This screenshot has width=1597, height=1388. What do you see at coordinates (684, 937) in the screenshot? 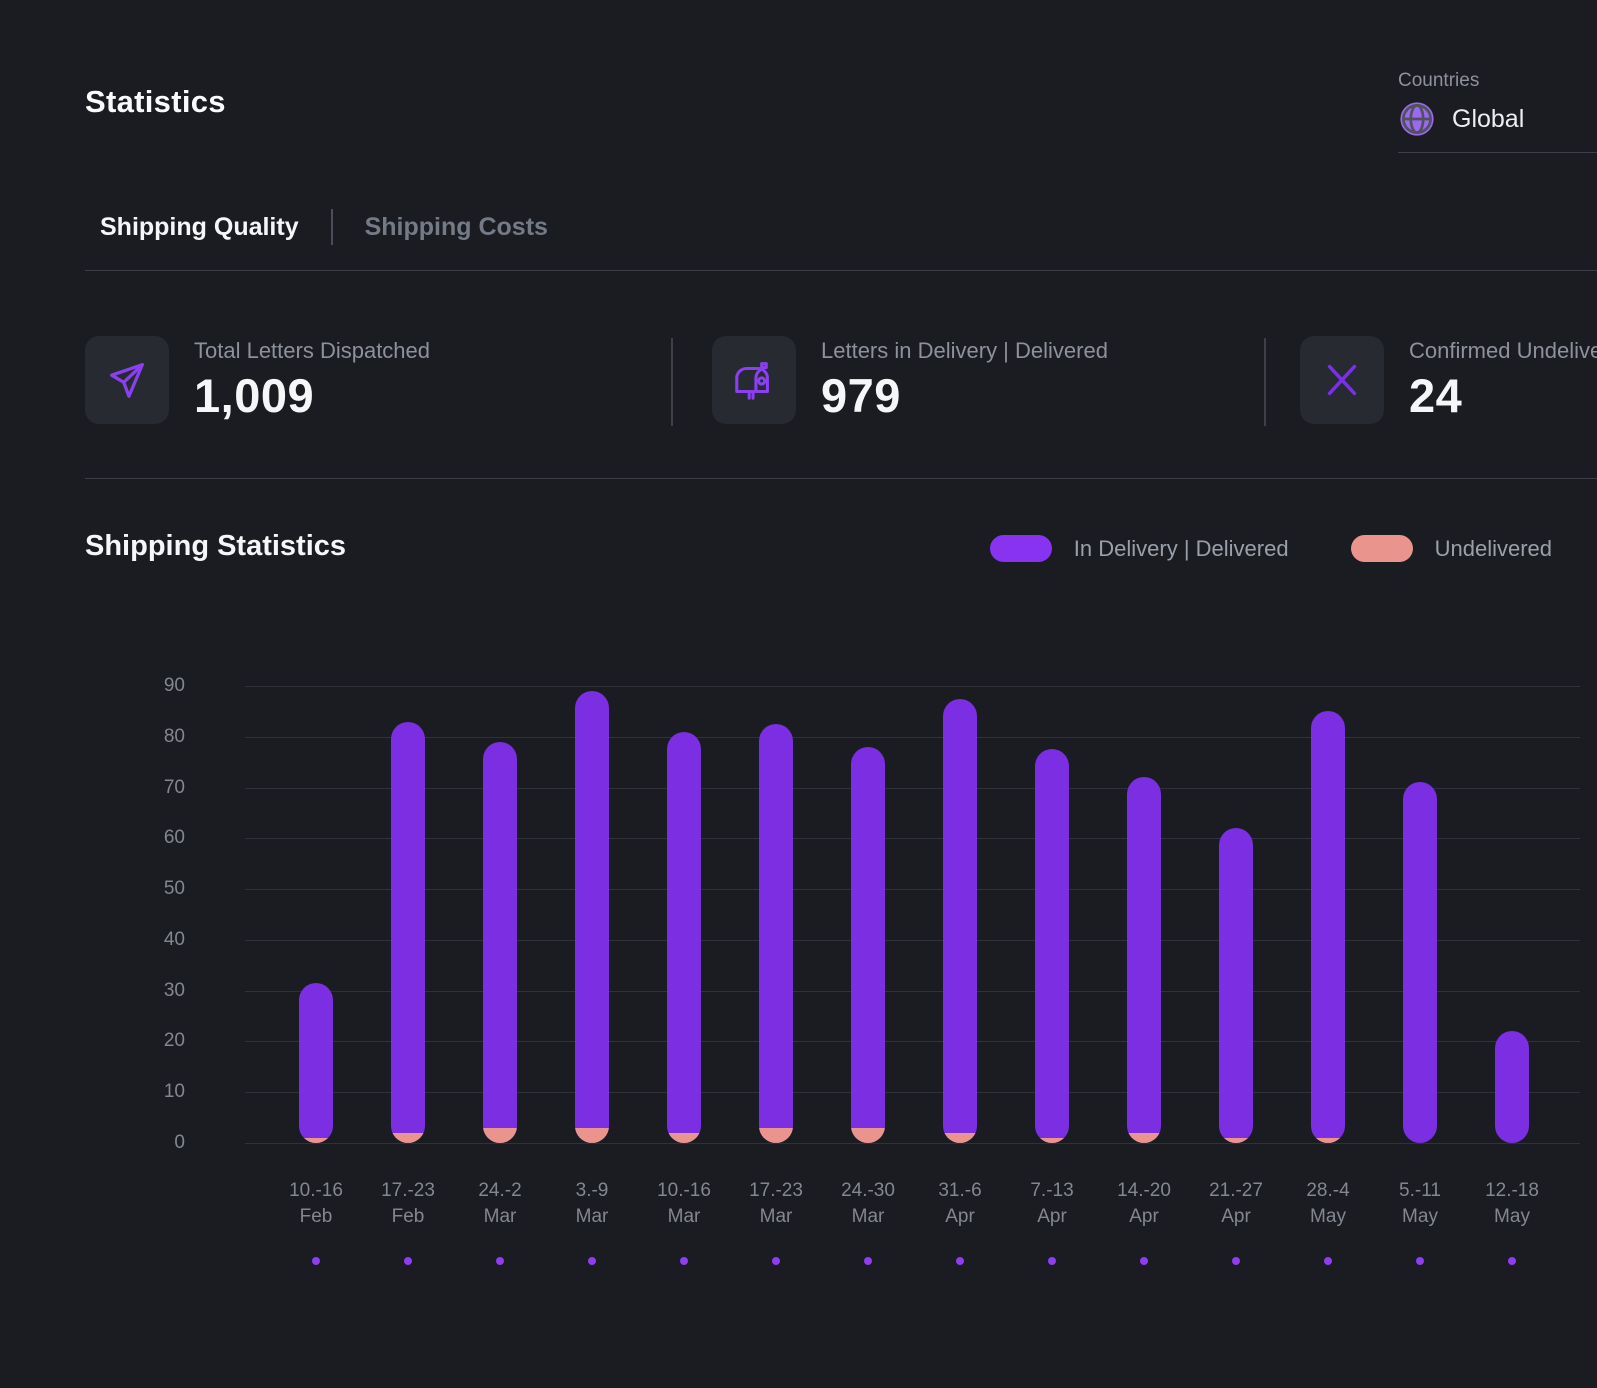
I see `bar-10.-16-Mar` at bounding box center [684, 937].